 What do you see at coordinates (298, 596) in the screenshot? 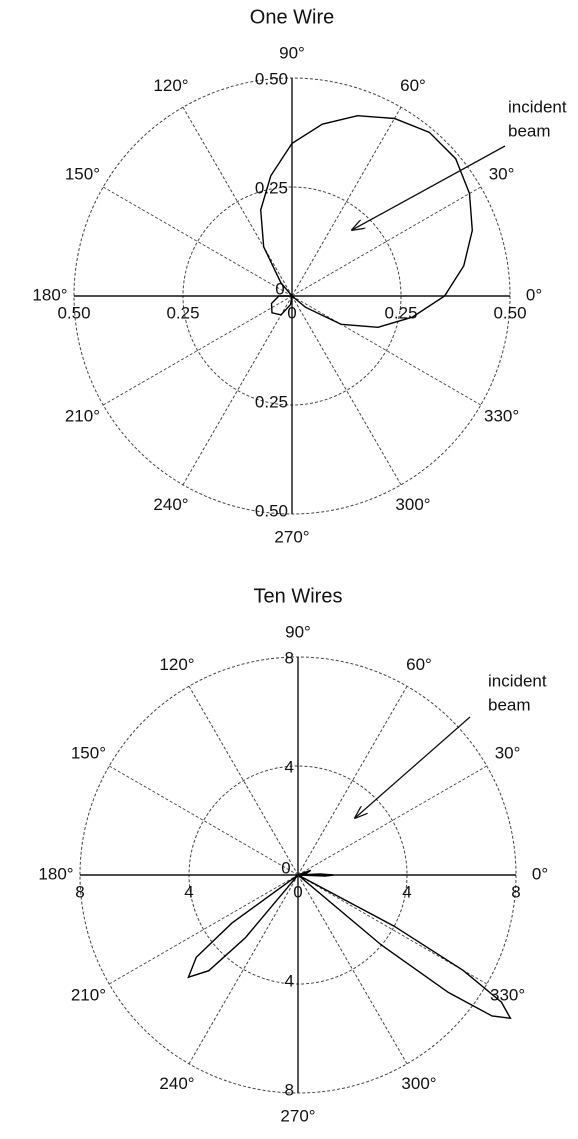
I see `chart-title: Ten Wires` at bounding box center [298, 596].